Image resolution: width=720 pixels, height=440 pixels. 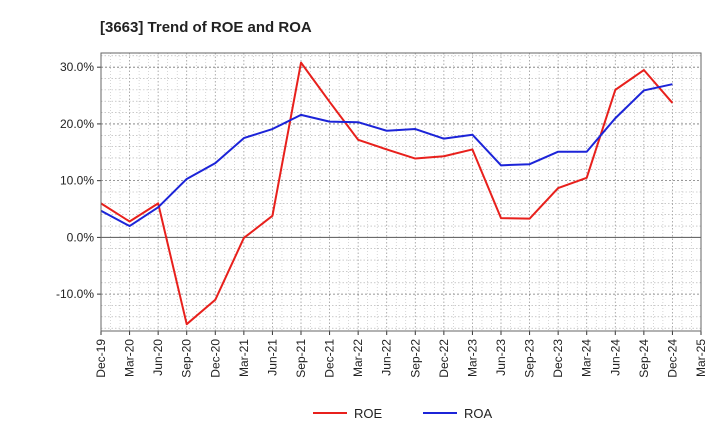 What do you see at coordinates (215, 358) in the screenshot?
I see `x-tick-label: Dec-20` at bounding box center [215, 358].